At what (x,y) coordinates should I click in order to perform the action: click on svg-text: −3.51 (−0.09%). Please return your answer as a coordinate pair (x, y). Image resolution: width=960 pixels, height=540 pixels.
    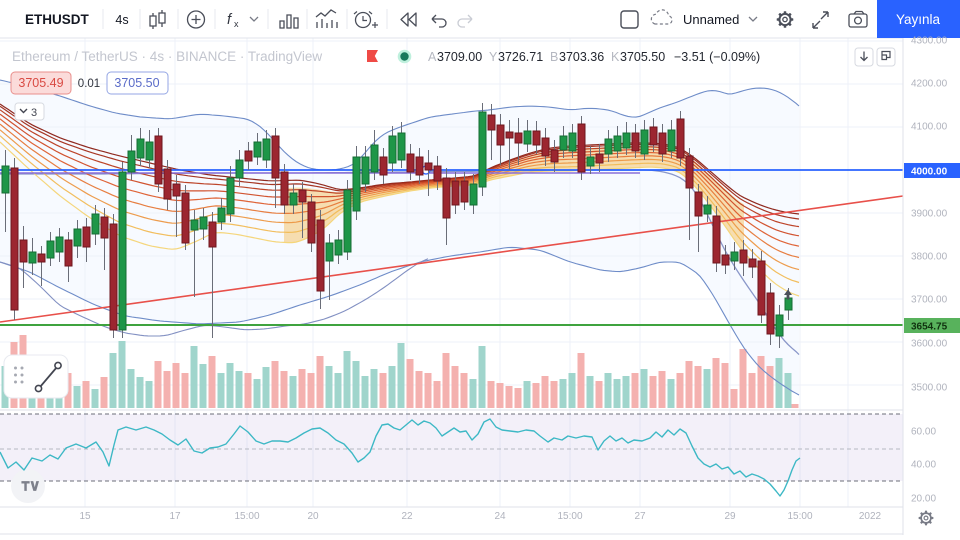
    Looking at the image, I should click on (717, 57).